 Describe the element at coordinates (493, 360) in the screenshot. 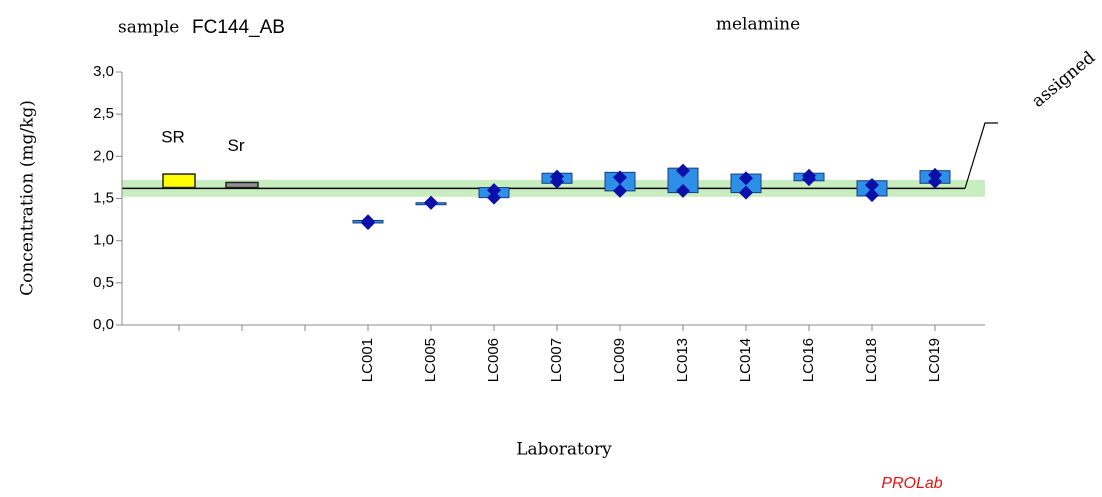

I see `x-tick-label: LC006` at that location.